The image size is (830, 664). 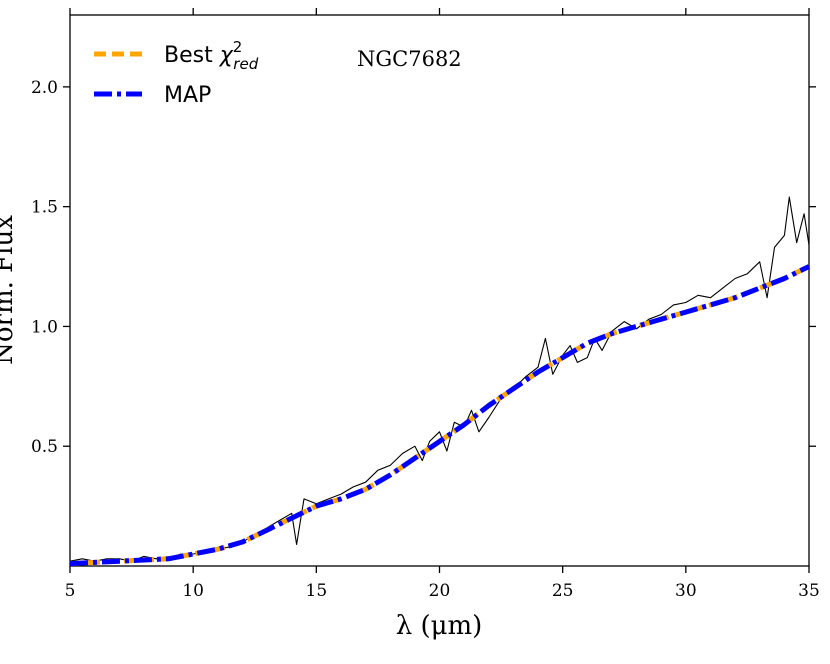 What do you see at coordinates (440, 591) in the screenshot?
I see `x-tick-label: 20` at bounding box center [440, 591].